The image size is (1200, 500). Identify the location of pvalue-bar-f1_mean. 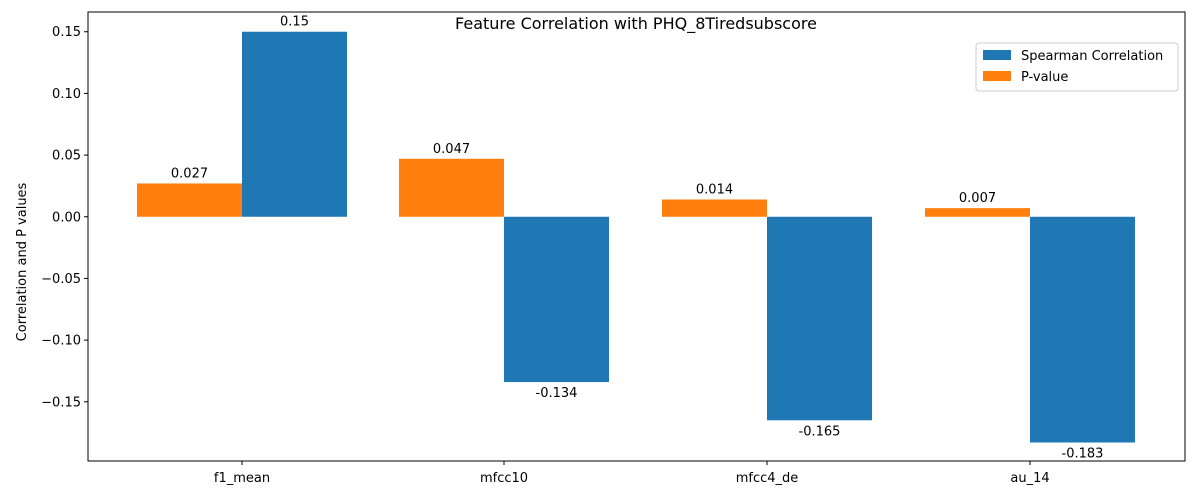
(189, 200).